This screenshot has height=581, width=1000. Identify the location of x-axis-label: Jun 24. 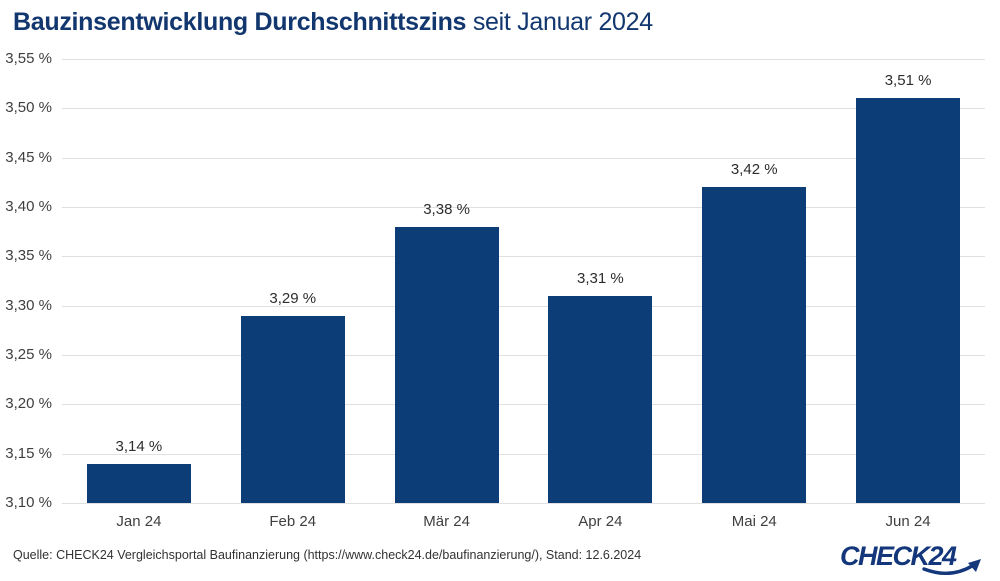
(908, 521).